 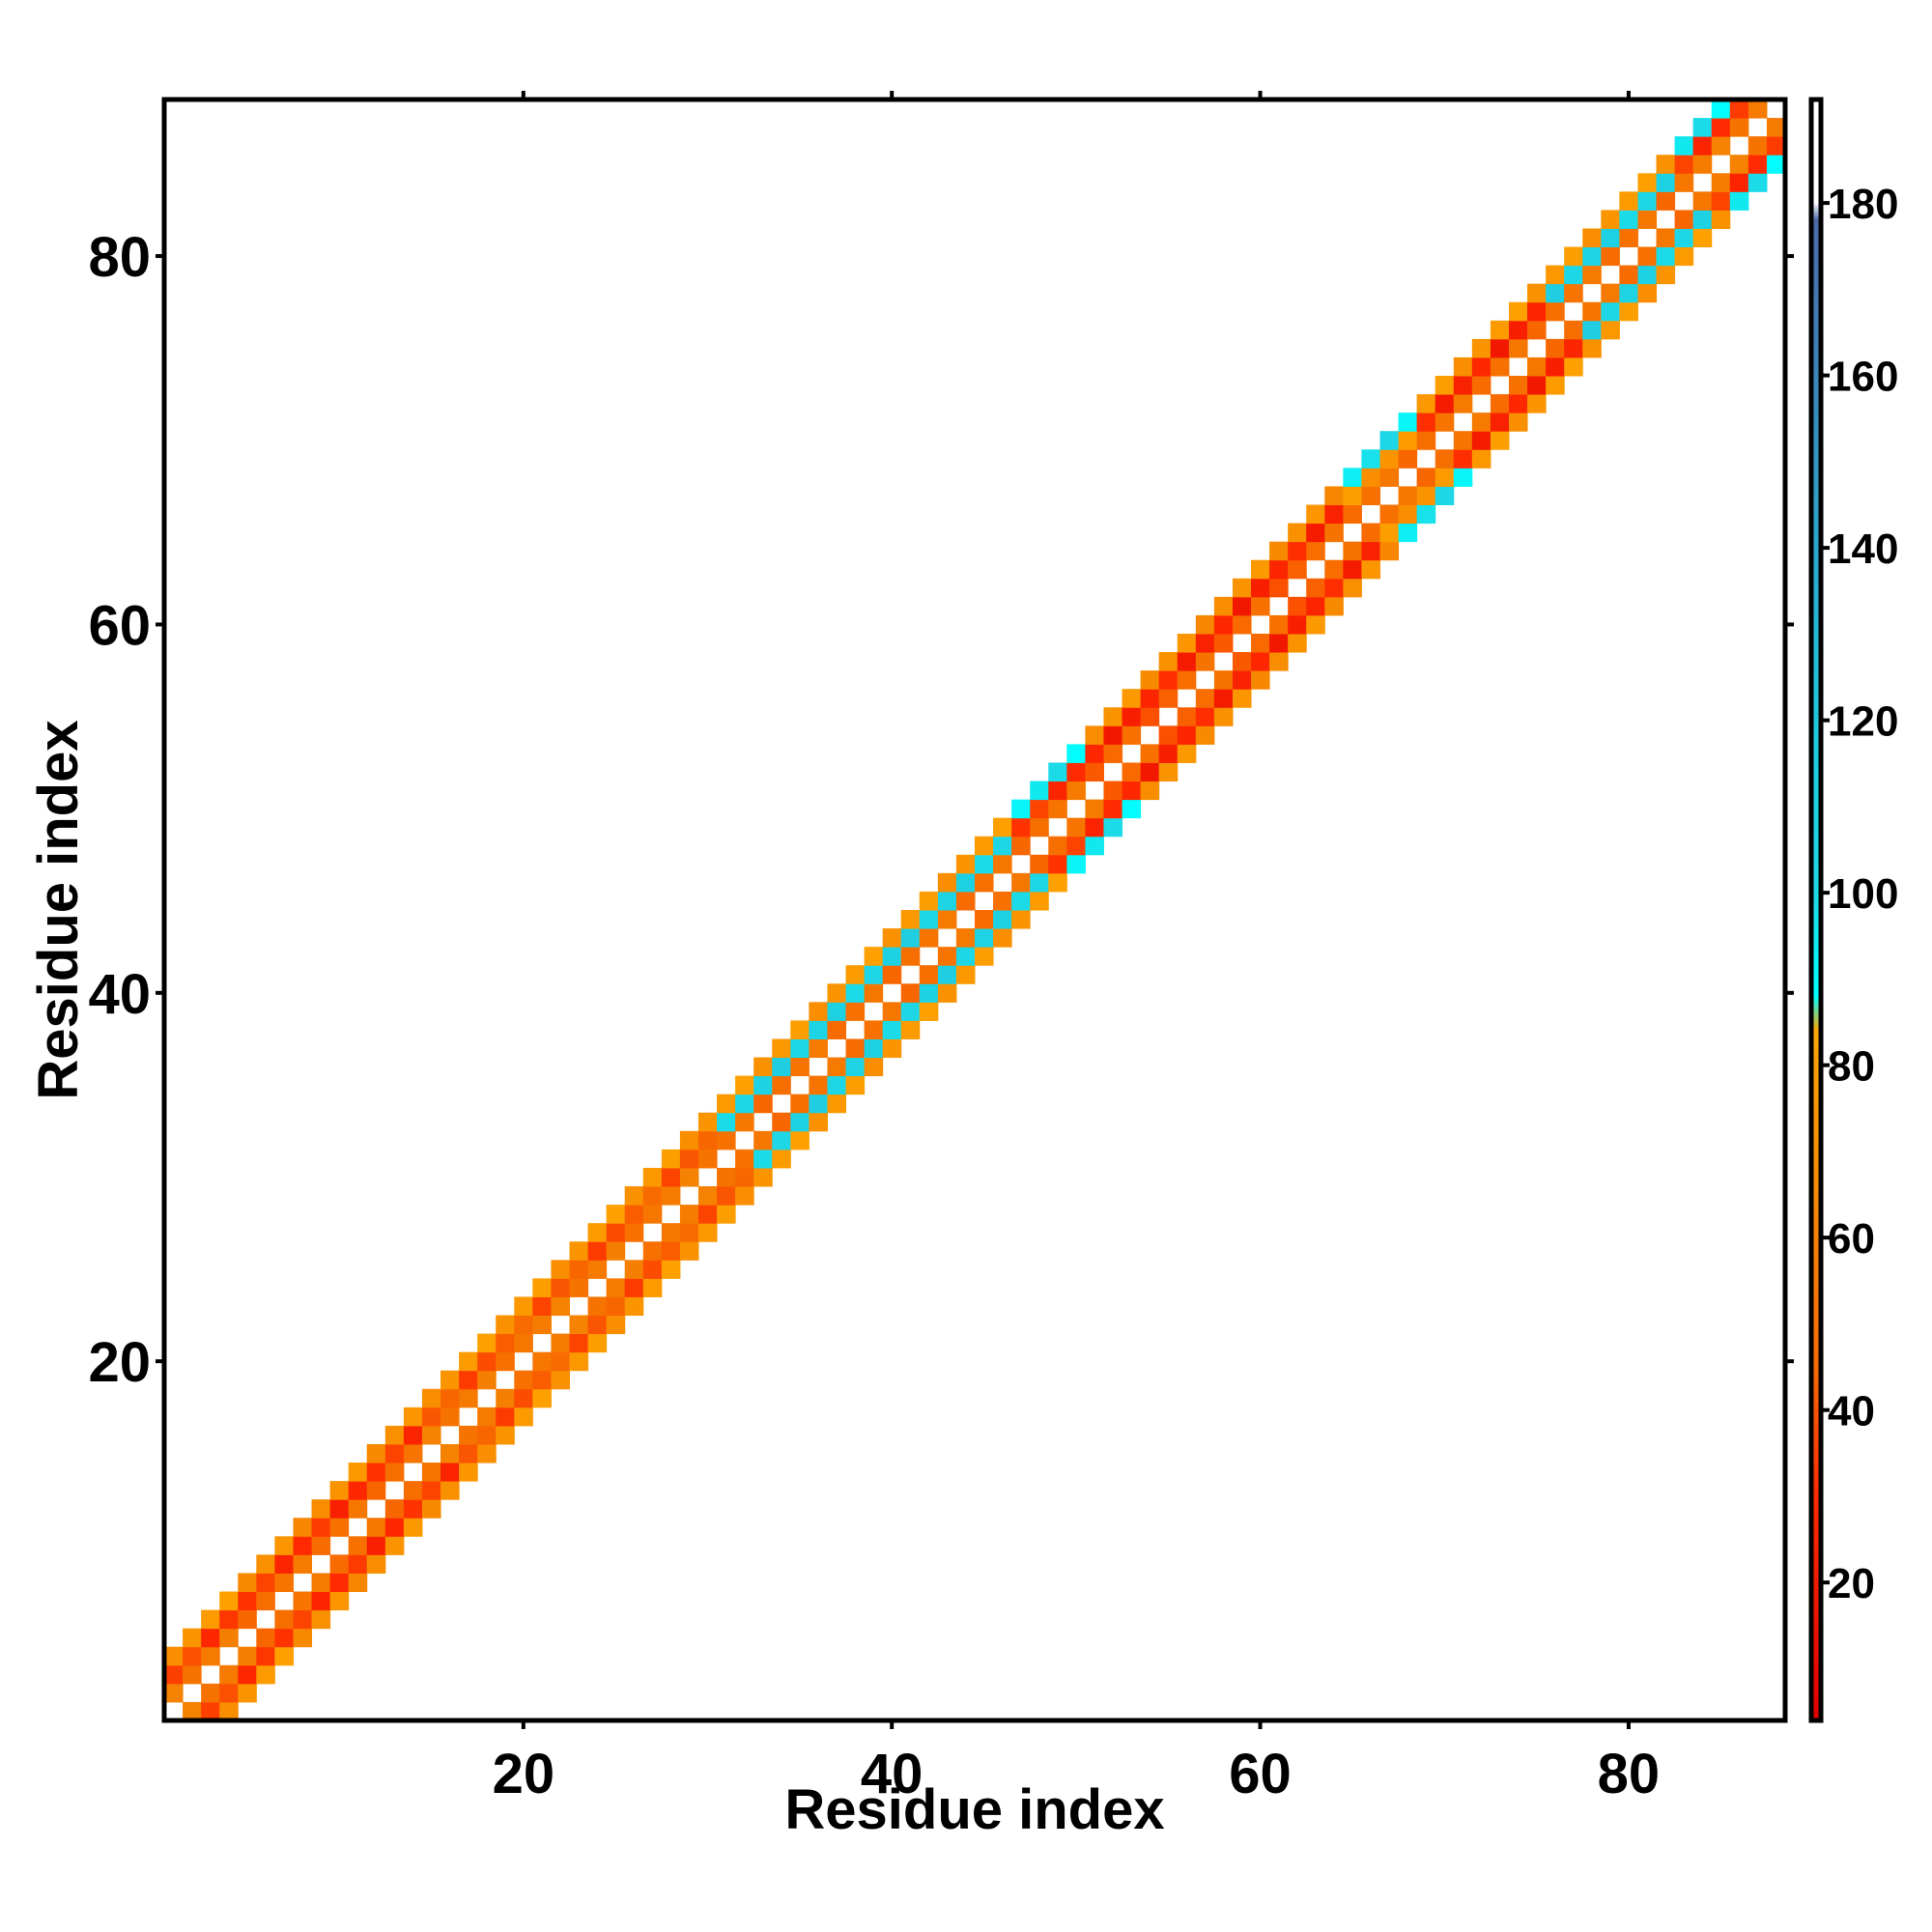 What do you see at coordinates (1851, 1067) in the screenshot?
I see `colorbar-tick-label: 80` at bounding box center [1851, 1067].